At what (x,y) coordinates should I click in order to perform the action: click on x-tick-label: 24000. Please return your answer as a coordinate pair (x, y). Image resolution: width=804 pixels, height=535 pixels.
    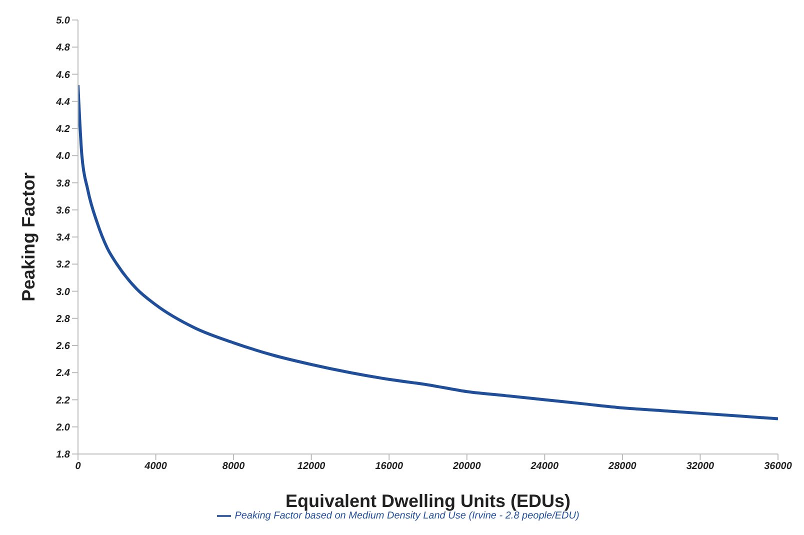
    Looking at the image, I should click on (545, 466).